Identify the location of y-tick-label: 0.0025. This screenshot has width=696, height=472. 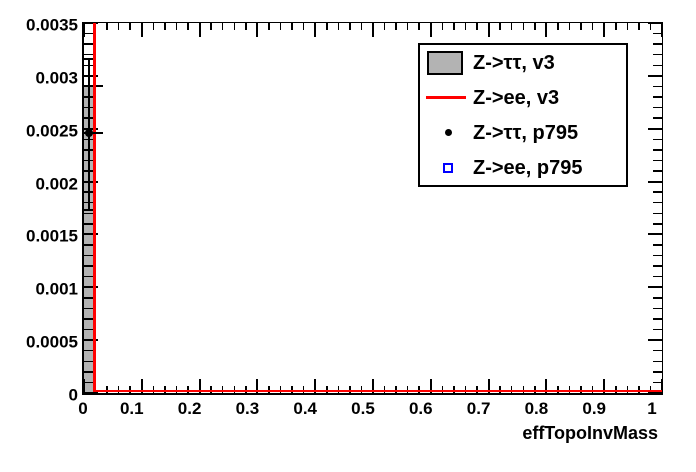
(52, 131).